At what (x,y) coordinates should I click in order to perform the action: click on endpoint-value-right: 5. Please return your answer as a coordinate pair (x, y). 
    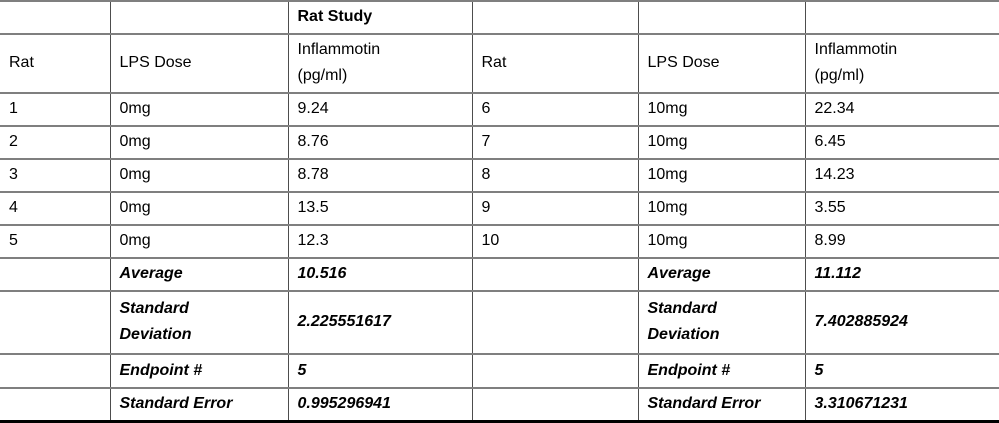
    Looking at the image, I should click on (901, 370).